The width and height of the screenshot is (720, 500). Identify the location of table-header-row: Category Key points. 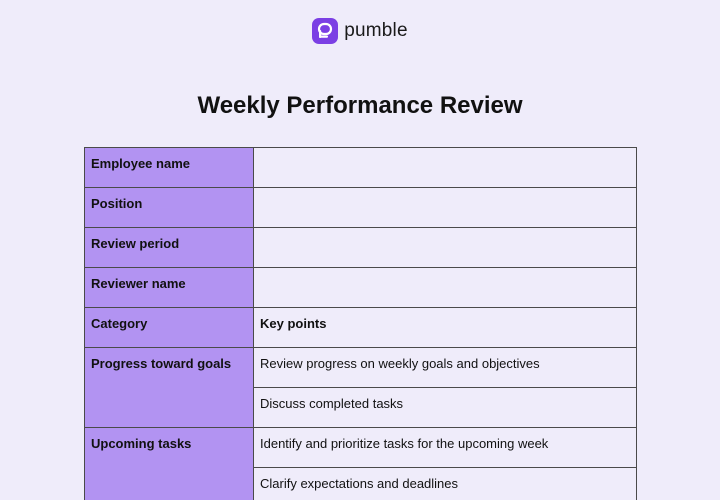
(360, 327).